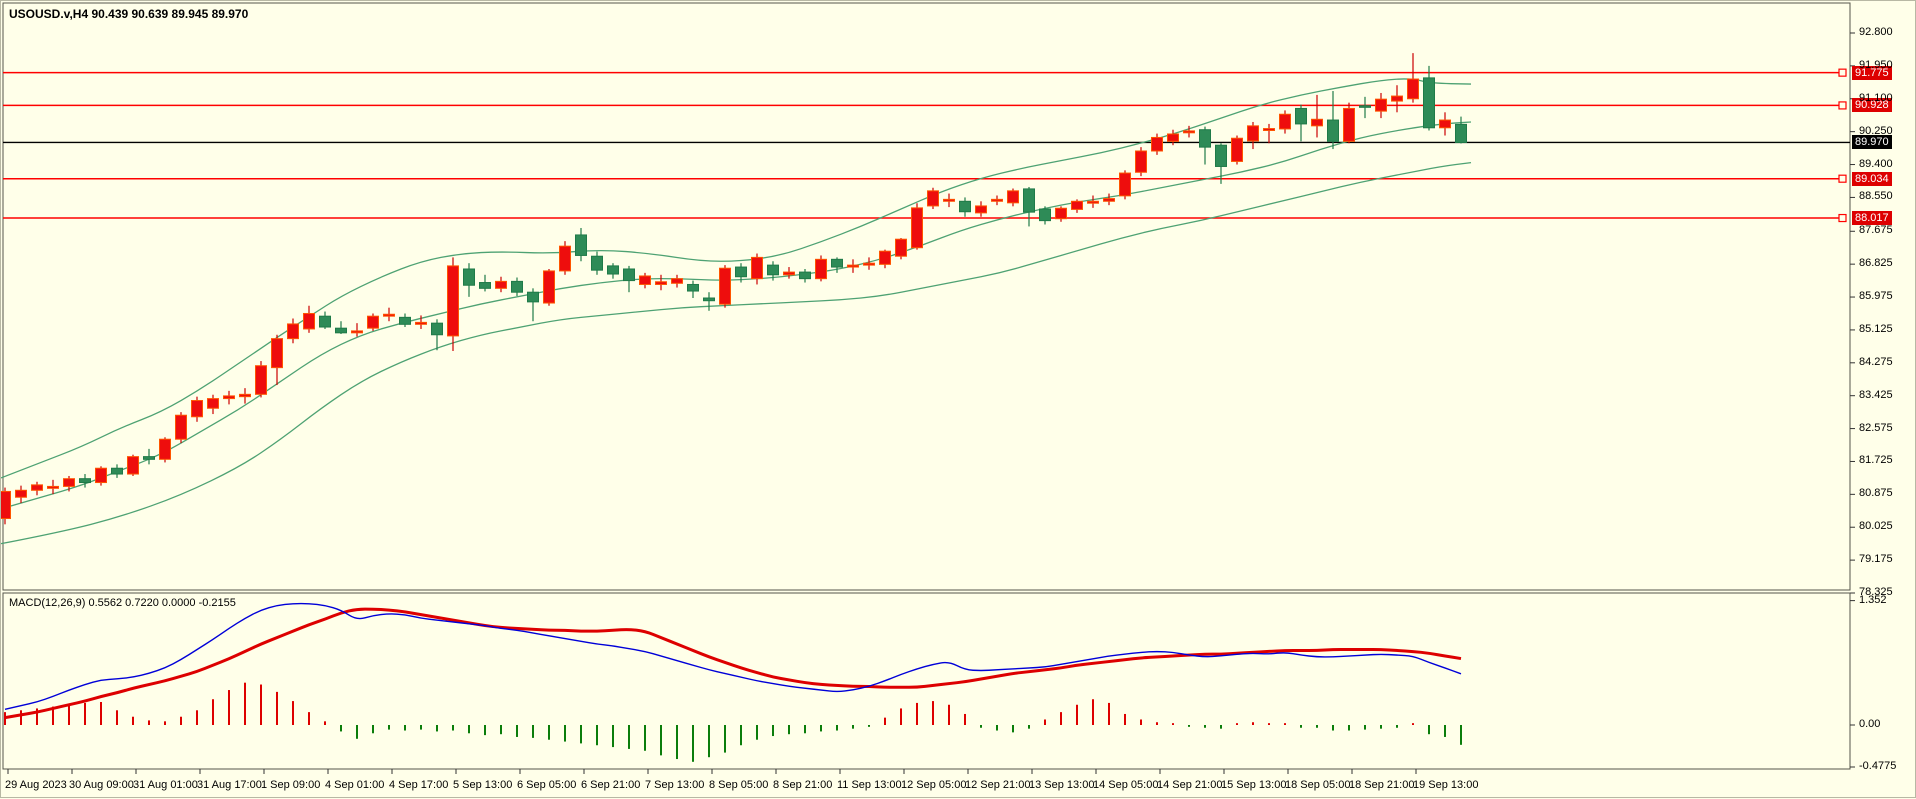  I want to click on time-axis-label: 12 Sep 05:00, so click(934, 785).